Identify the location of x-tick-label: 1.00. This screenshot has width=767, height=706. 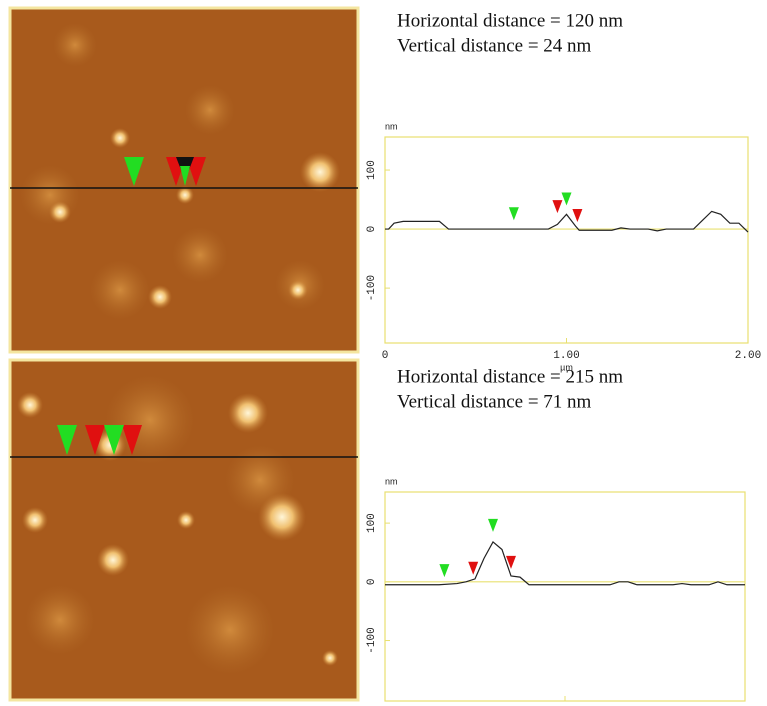
(566, 356).